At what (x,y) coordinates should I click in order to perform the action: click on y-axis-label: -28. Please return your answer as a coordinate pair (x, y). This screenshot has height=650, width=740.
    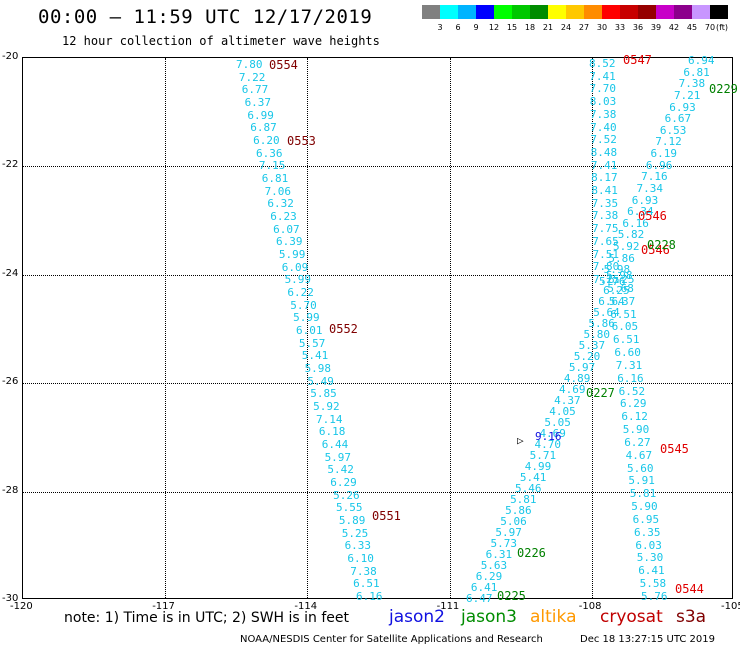
    Looking at the image, I should click on (10, 490).